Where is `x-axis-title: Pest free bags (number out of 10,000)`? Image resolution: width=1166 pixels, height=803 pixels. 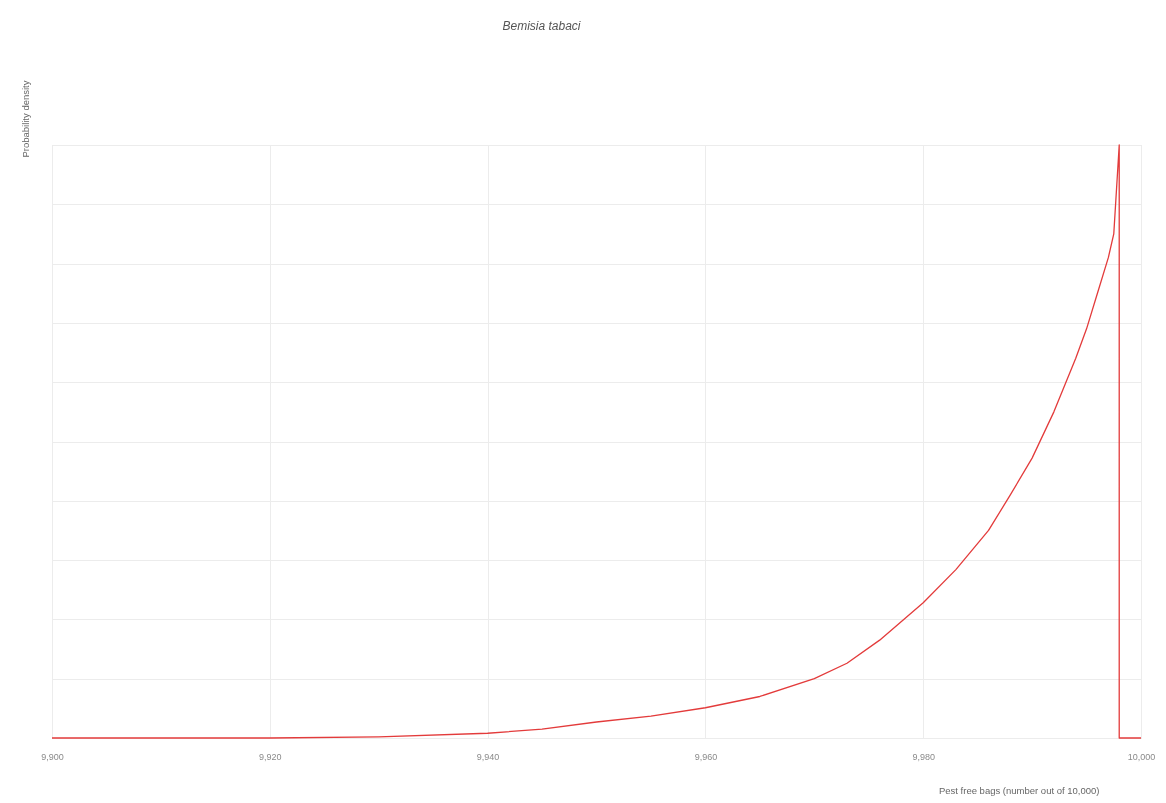
x-axis-title: Pest free bags (number out of 10,000) is located at coordinates (1019, 790).